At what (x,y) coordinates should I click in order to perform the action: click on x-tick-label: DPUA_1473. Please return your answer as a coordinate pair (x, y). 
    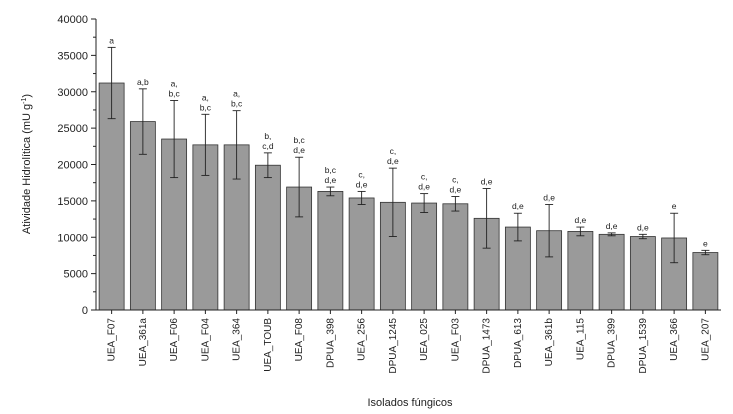
    Looking at the image, I should click on (487, 346).